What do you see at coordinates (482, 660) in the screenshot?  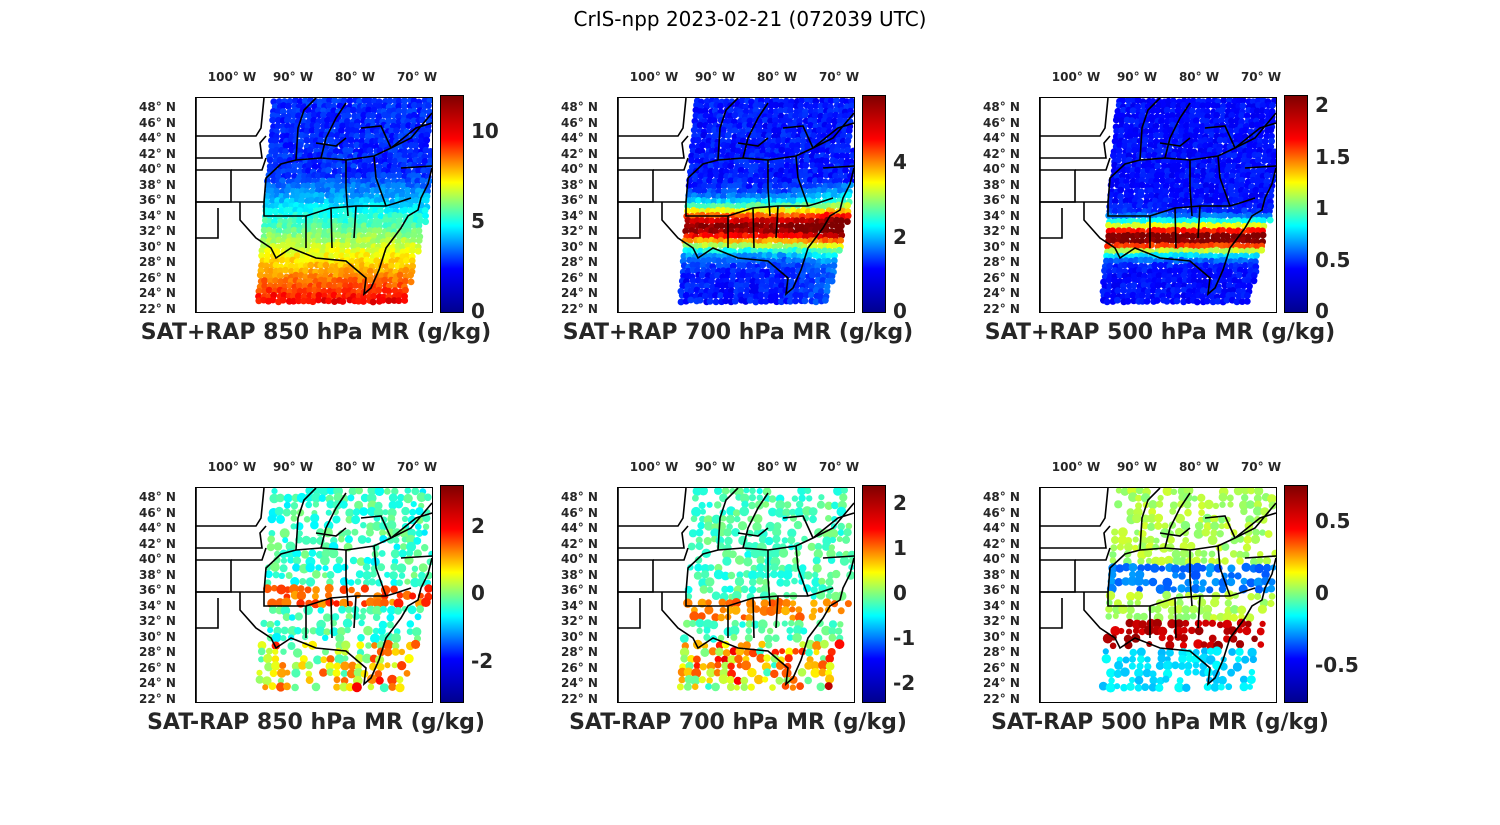 I see `colorbar-tick: -2` at bounding box center [482, 660].